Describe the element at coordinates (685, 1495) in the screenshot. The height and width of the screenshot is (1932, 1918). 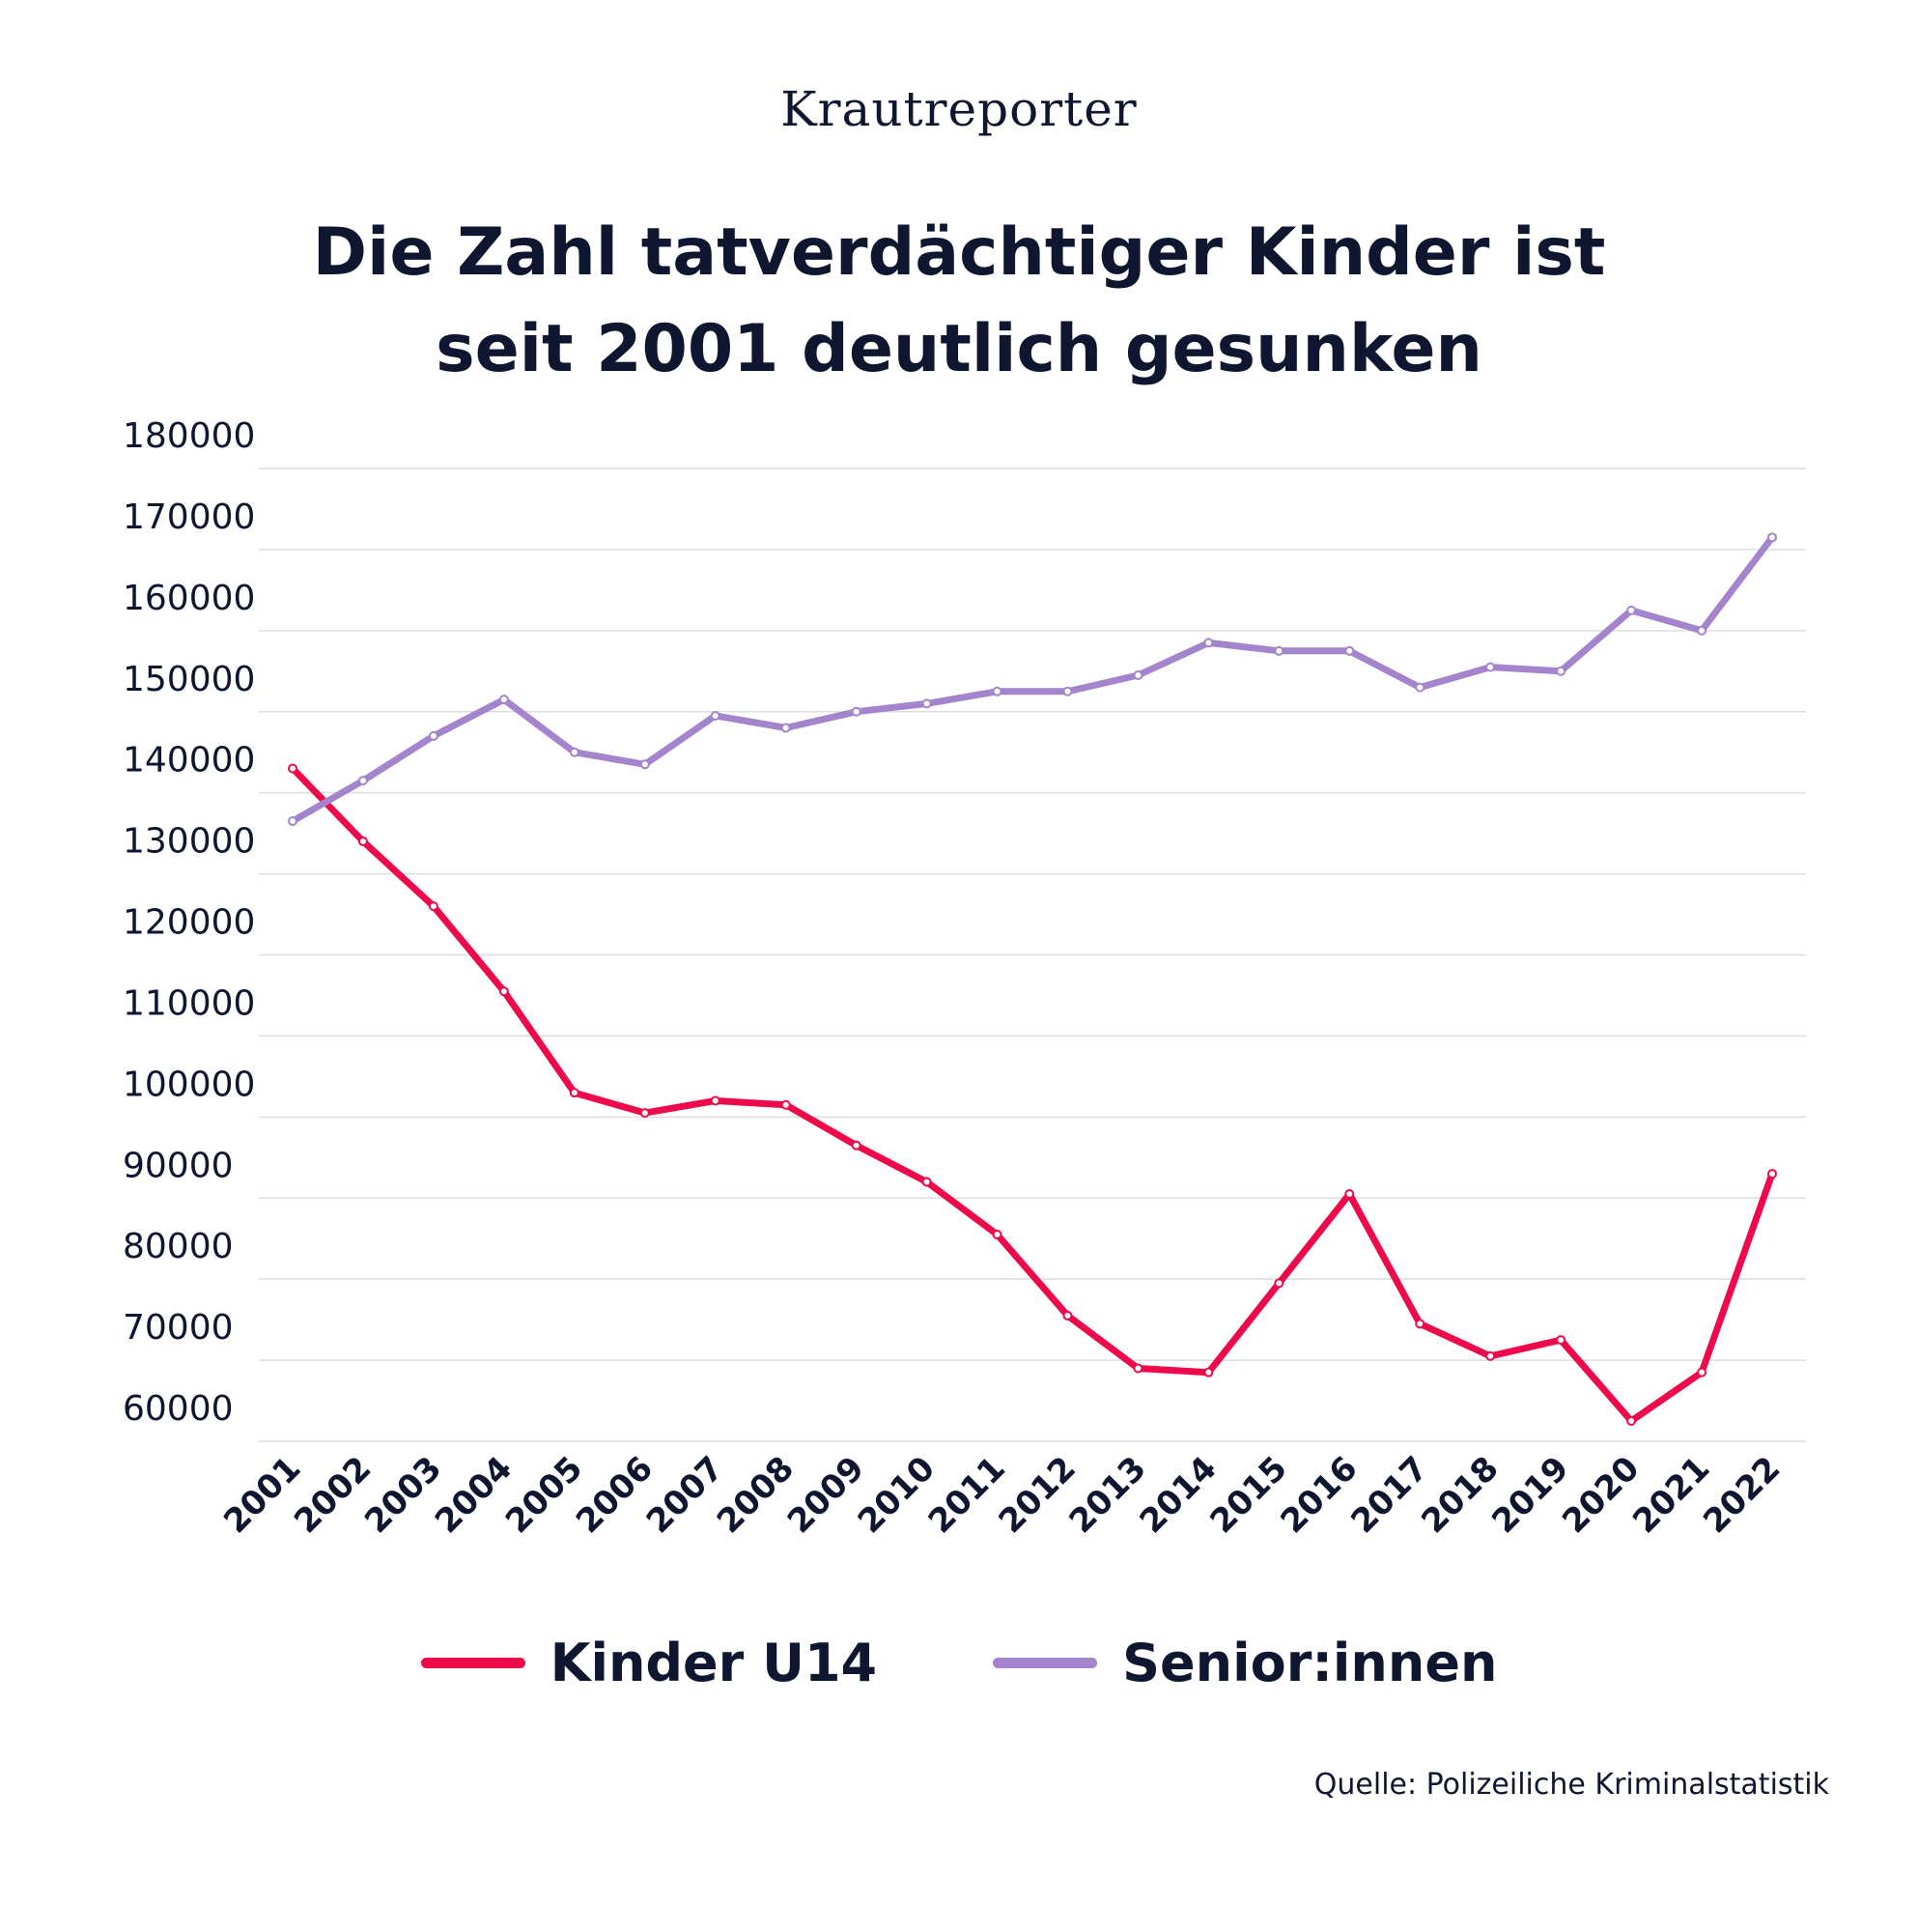
I see `x-tick-label-2007: 2007` at that location.